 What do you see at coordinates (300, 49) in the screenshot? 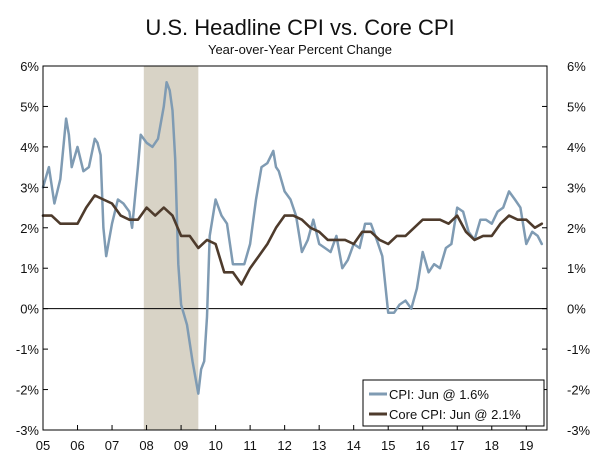
I see `chart-subtitle: Year-over-Year Percent Change` at bounding box center [300, 49].